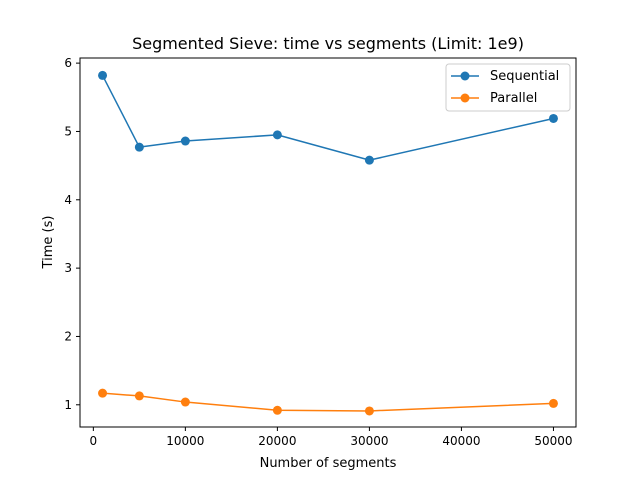 This screenshot has height=480, width=640. Describe the element at coordinates (68, 131) in the screenshot. I see `y-tick-label: 5` at that location.